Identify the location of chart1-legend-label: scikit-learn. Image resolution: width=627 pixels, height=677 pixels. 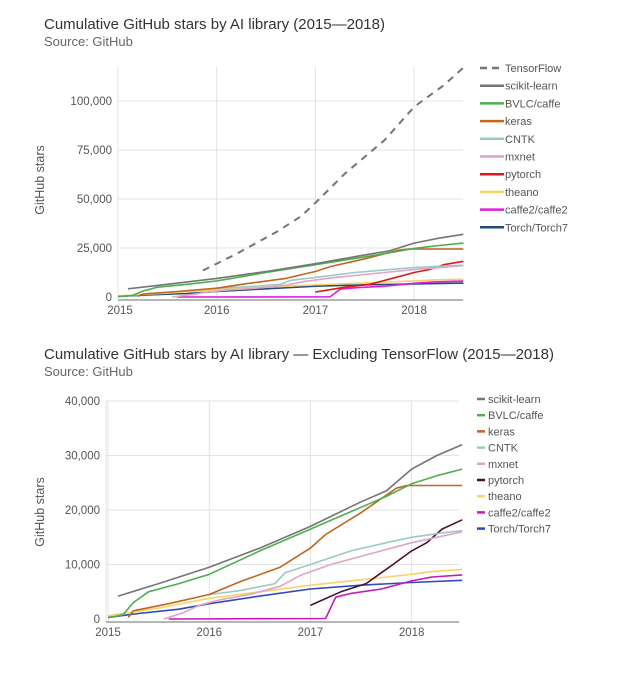
(531, 87).